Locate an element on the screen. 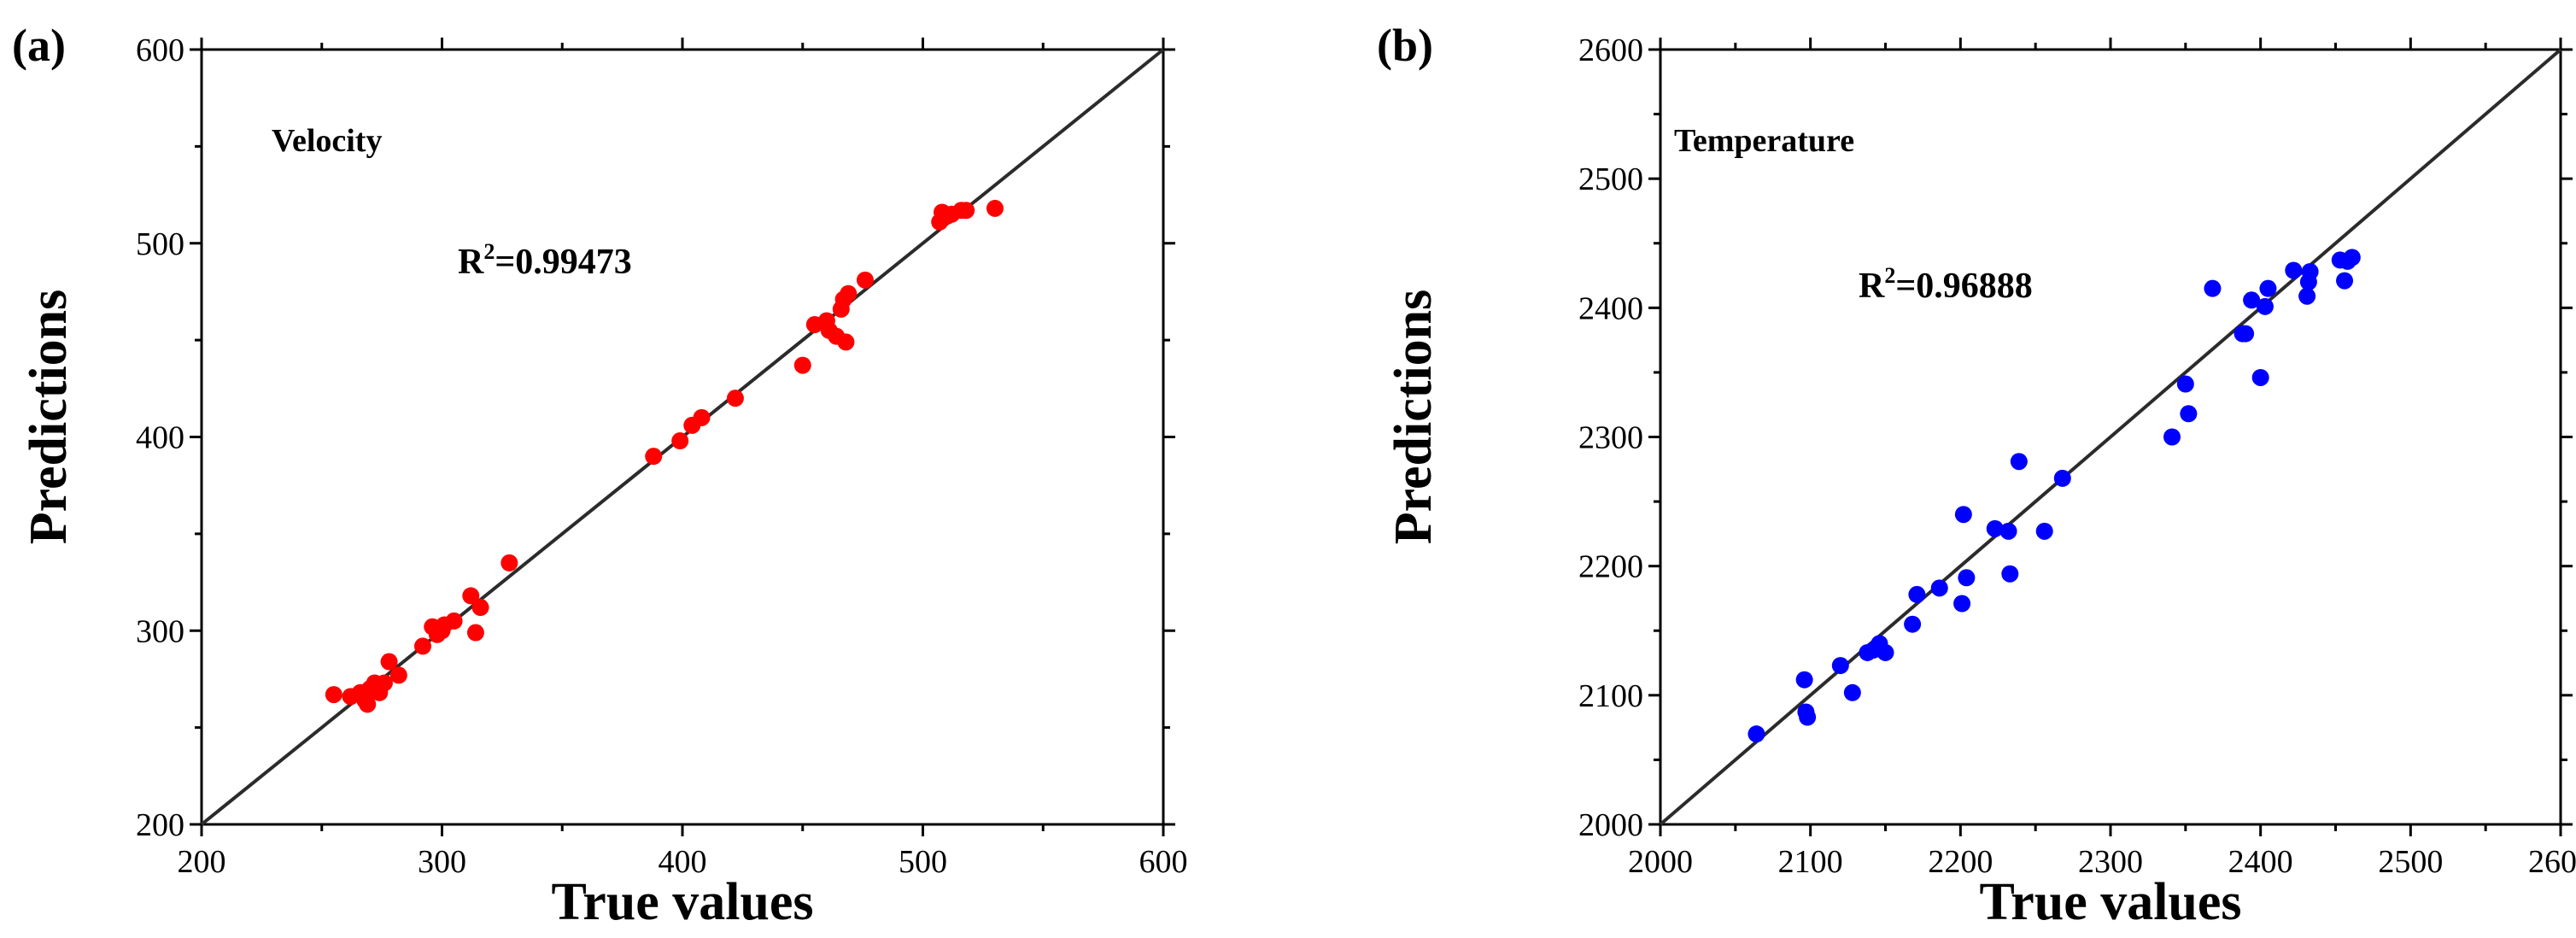 Image resolution: width=2576 pixels, height=938 pixels. panel-b-x-tick-label: 2100 is located at coordinates (1810, 862).